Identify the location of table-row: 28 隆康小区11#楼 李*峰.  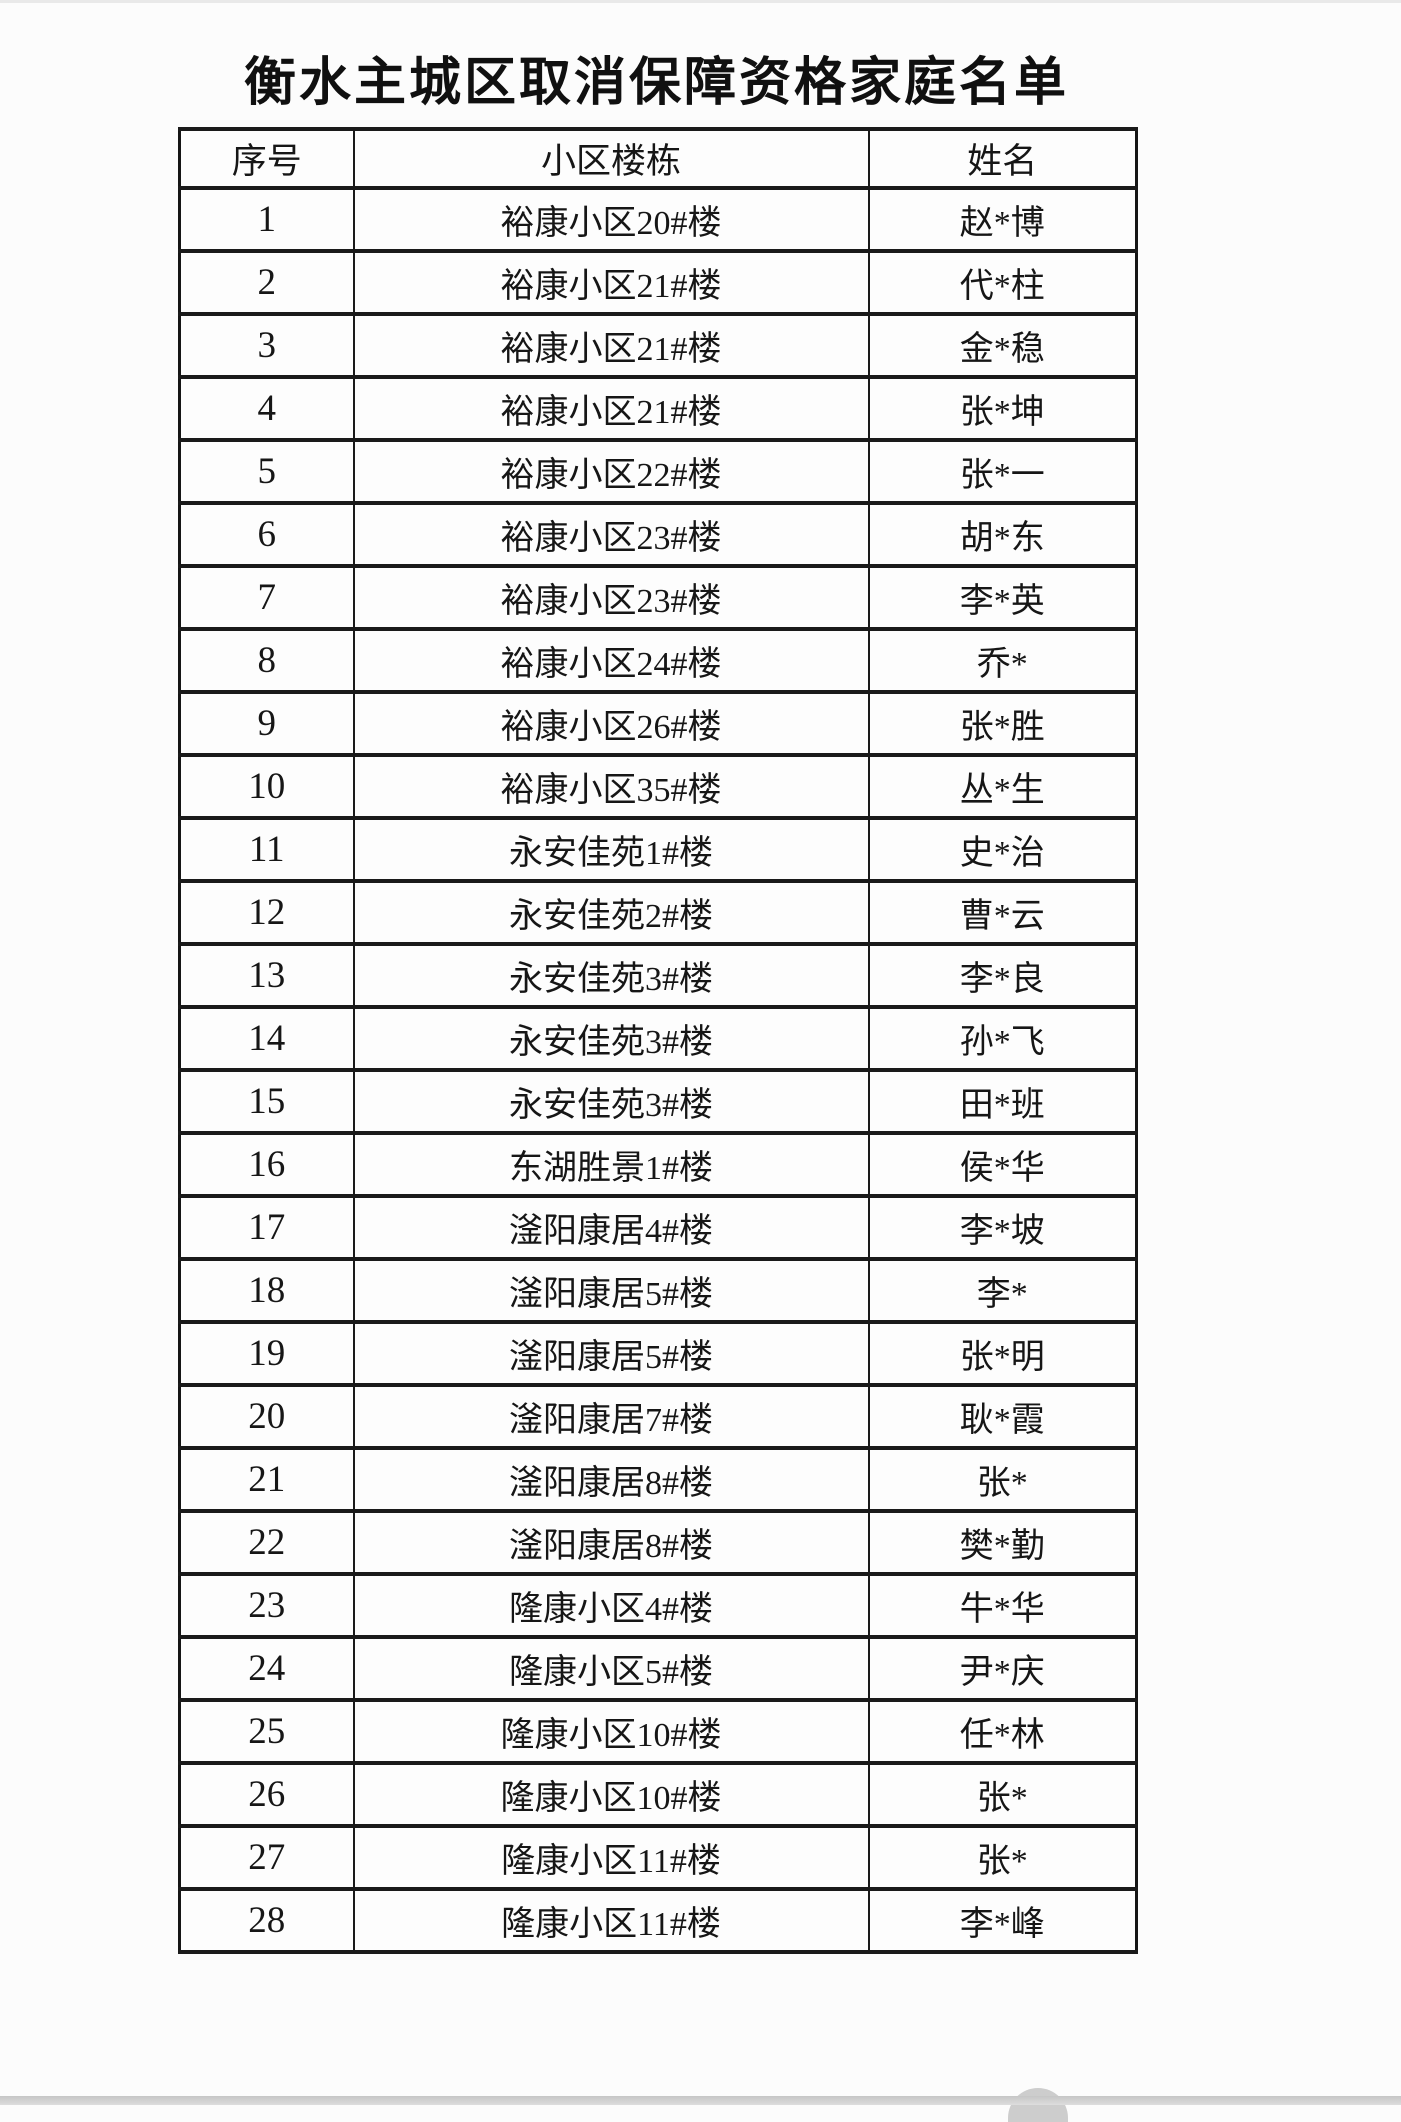
(658, 1920).